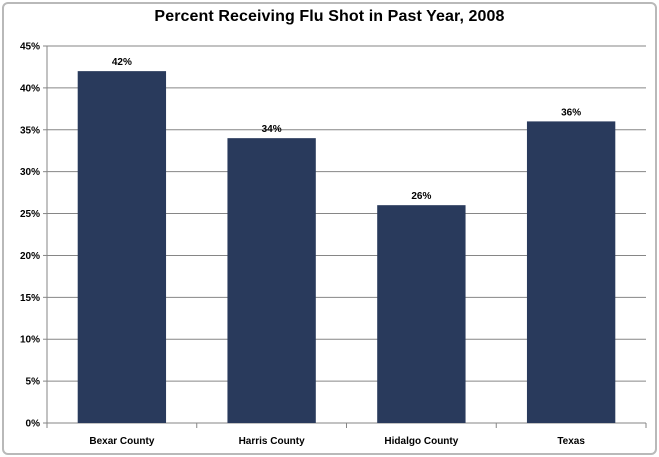 The width and height of the screenshot is (659, 457). I want to click on y-tick-label: 25%, so click(30, 214).